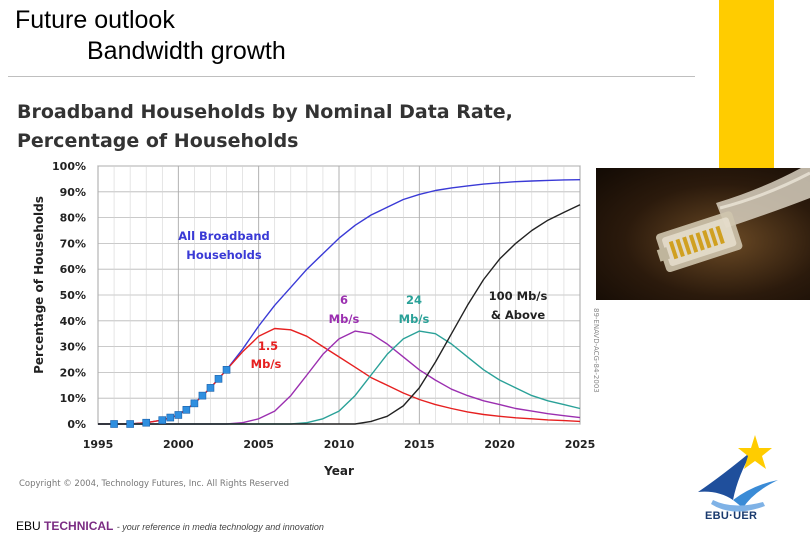 The height and width of the screenshot is (540, 810). What do you see at coordinates (731, 516) in the screenshot?
I see `ebu-logo-text: EBU·UER` at bounding box center [731, 516].